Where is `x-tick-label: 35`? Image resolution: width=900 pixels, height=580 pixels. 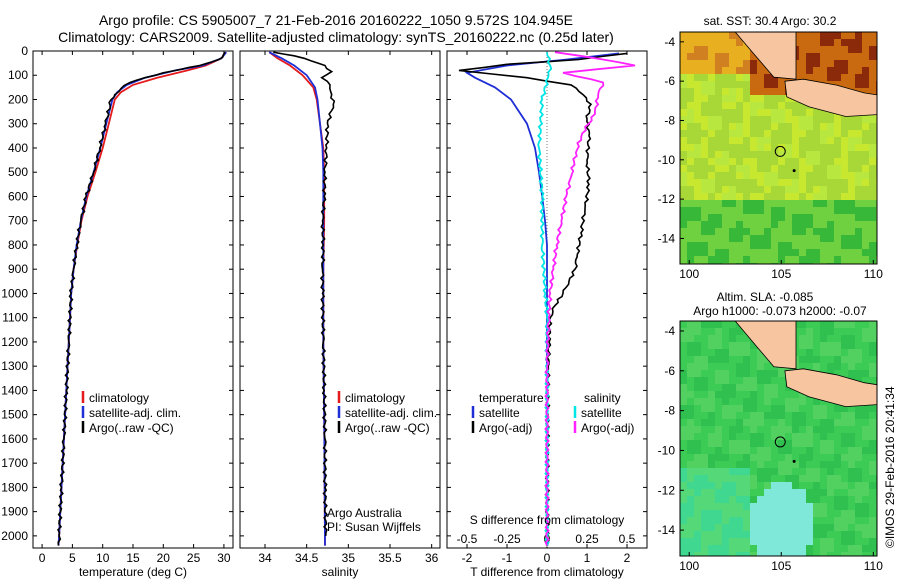 x-tick-label: 35 is located at coordinates (349, 558).